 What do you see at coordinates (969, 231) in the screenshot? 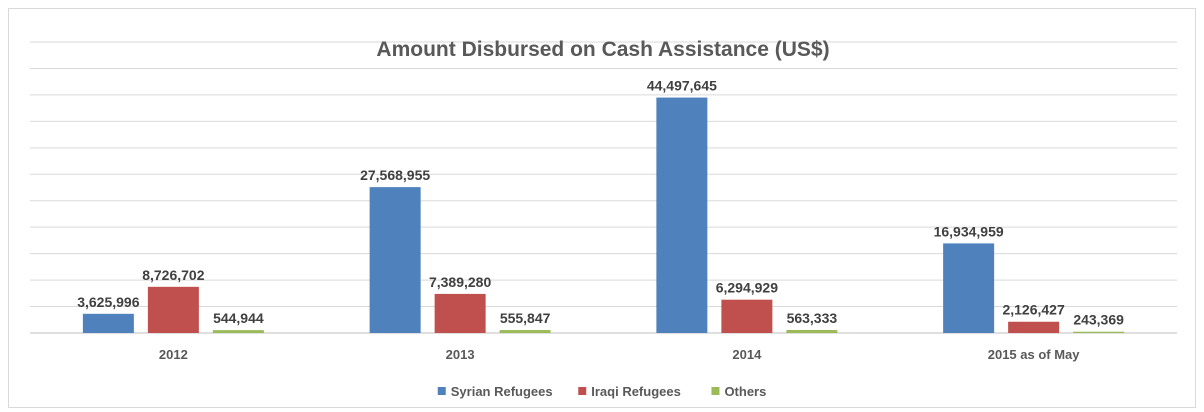
I see `data-label: 16,934,959` at bounding box center [969, 231].